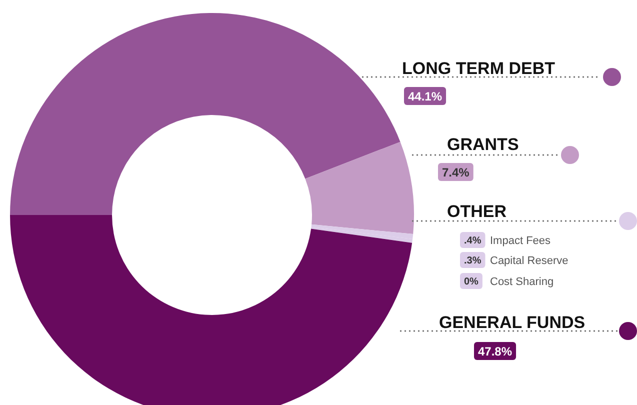 The width and height of the screenshot is (637, 405). I want to click on data-label: 7.4%, so click(456, 172).